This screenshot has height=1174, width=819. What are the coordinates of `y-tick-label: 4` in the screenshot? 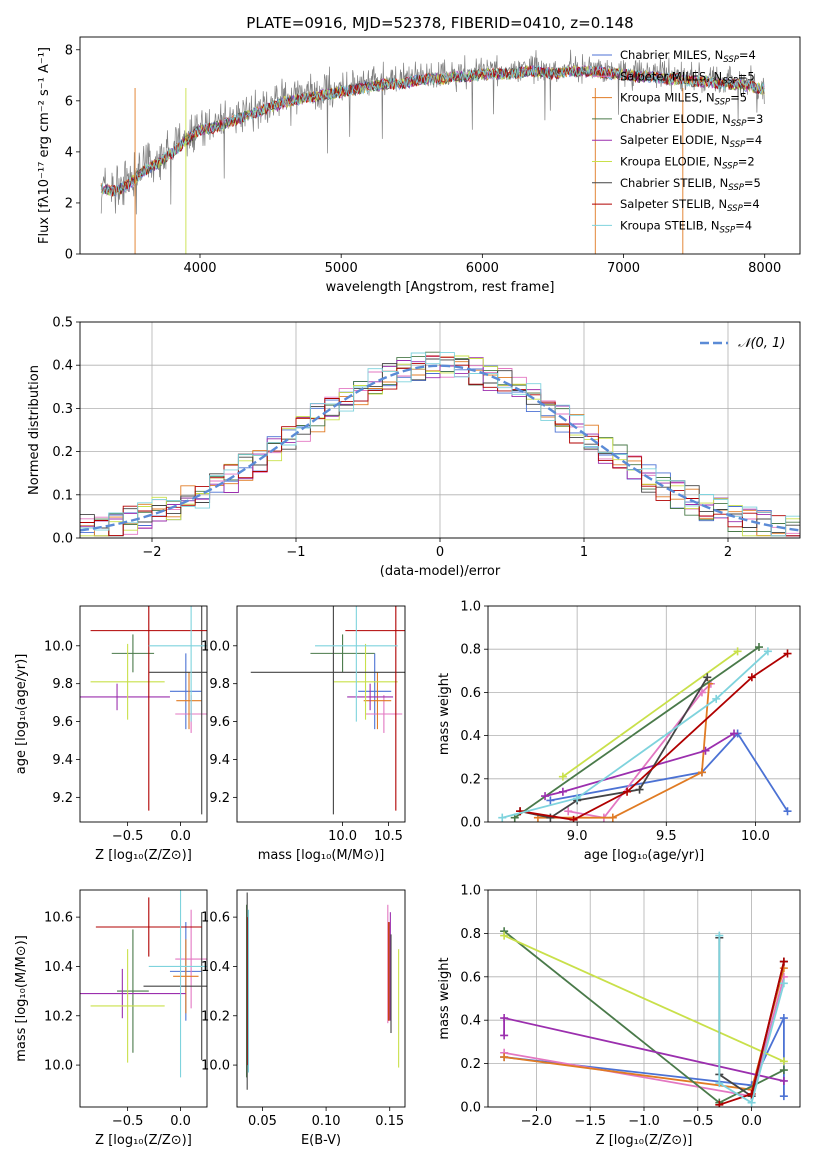 It's located at (69, 152).